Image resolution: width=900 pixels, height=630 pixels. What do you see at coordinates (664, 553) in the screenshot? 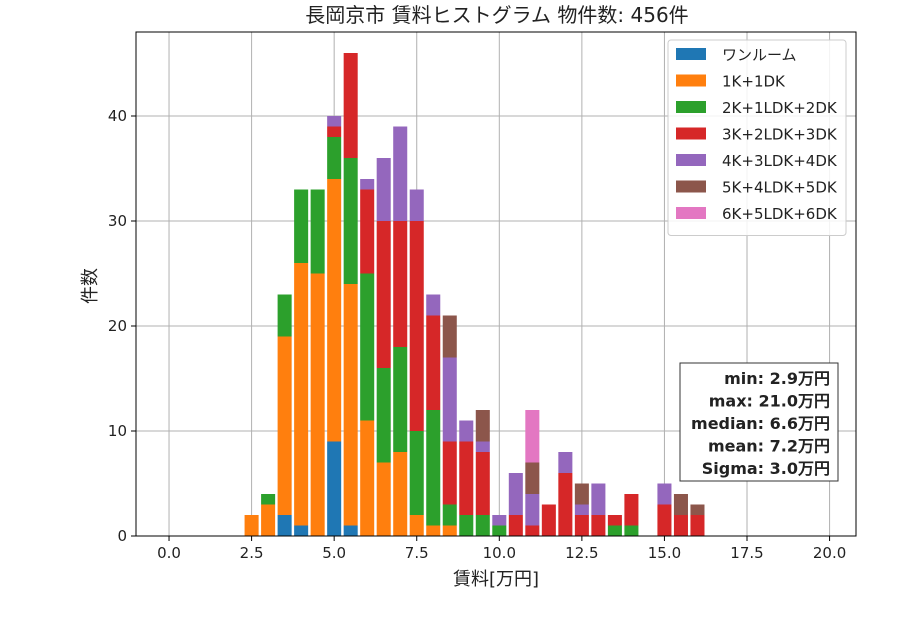
I see `x-tick-label: 15.0` at bounding box center [664, 553].